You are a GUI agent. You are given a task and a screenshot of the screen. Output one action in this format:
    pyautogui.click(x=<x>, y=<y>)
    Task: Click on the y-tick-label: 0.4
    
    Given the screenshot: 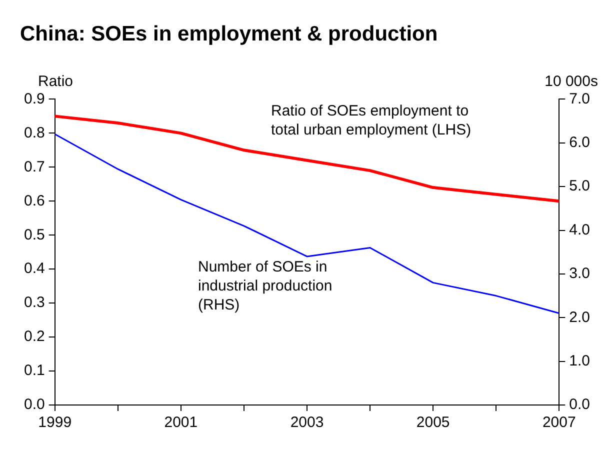 What is the action you would take?
    pyautogui.click(x=34, y=269)
    